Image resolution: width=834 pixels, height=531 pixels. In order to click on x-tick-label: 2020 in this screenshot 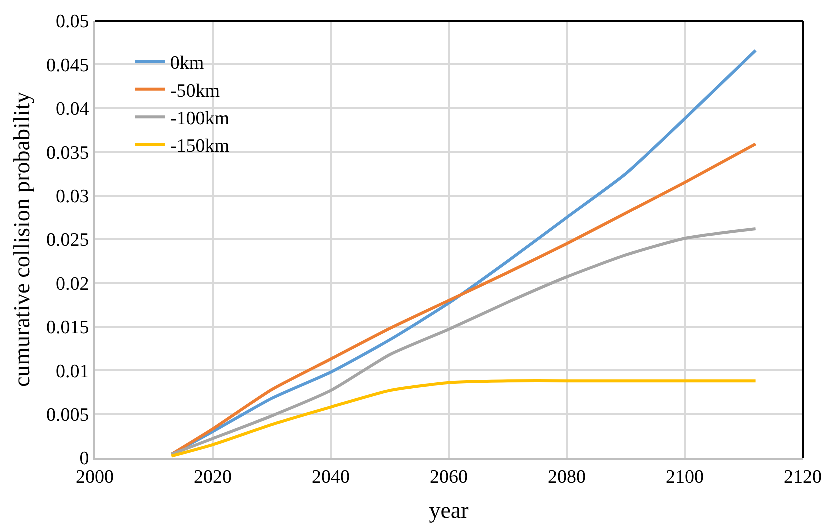, I will do `click(213, 477)`.